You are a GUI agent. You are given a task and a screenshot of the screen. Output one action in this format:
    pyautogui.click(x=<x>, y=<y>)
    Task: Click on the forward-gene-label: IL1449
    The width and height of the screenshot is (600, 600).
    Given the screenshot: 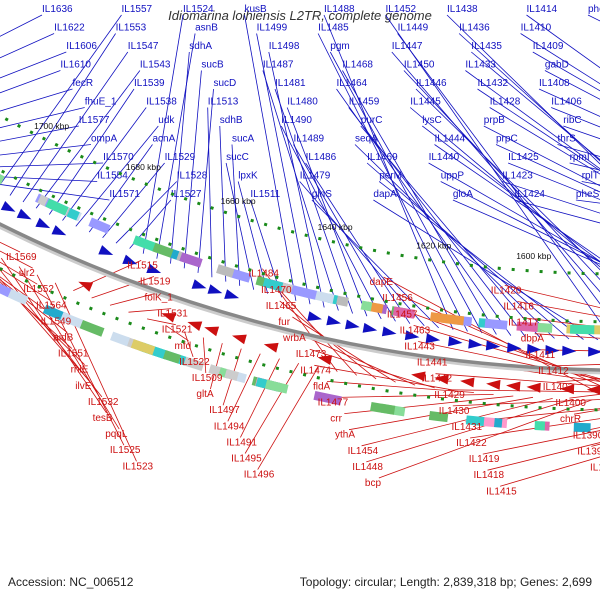 What is the action you would take?
    pyautogui.click(x=413, y=28)
    